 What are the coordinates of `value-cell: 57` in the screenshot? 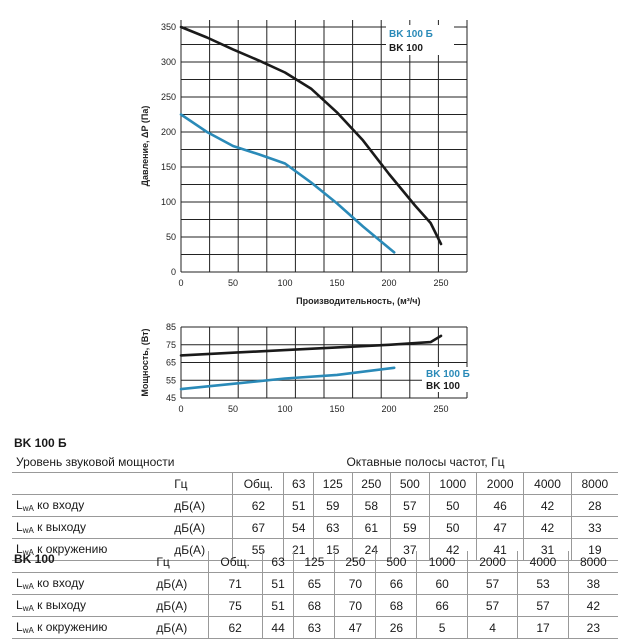 It's located at (543, 605).